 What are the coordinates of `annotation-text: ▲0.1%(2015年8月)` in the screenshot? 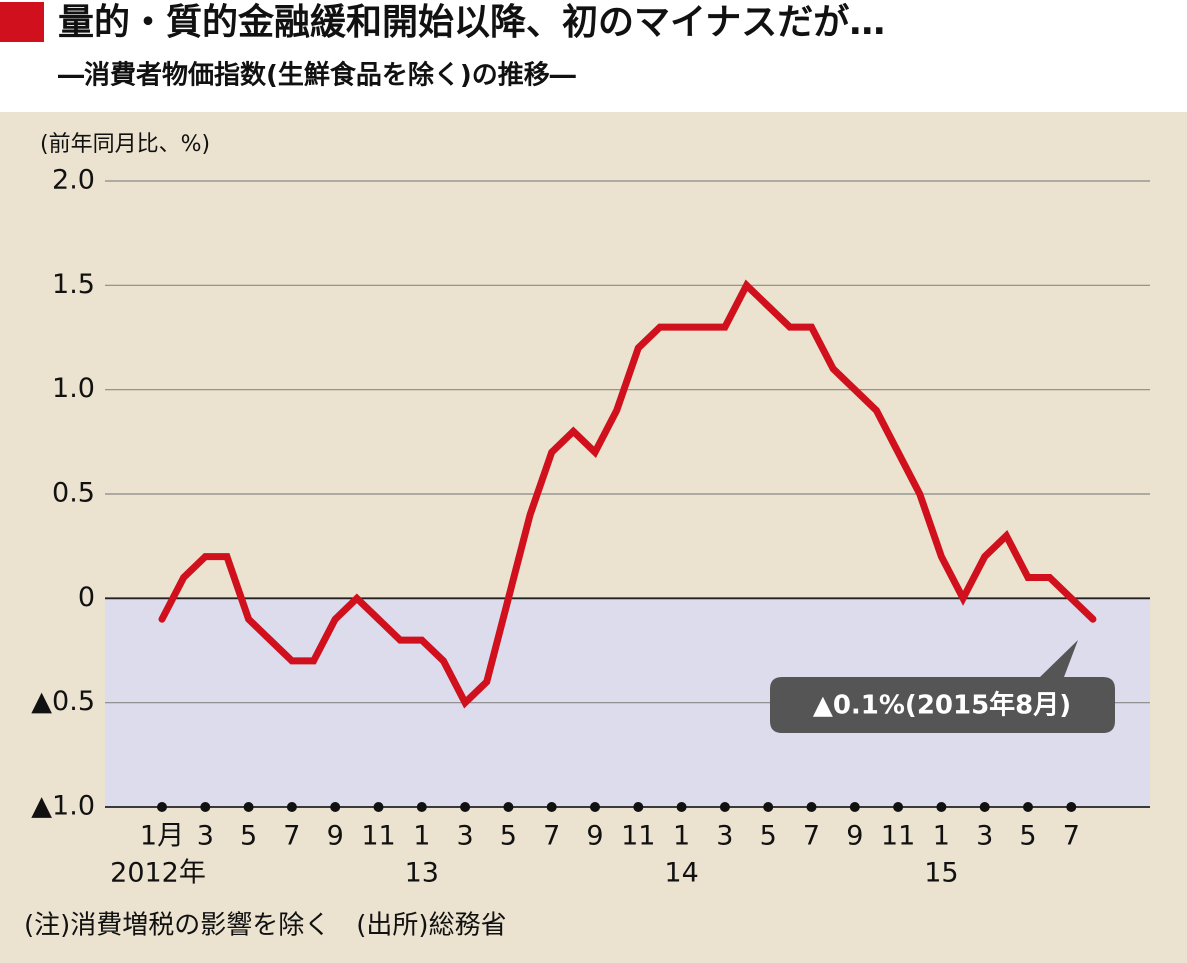 It's located at (942, 705).